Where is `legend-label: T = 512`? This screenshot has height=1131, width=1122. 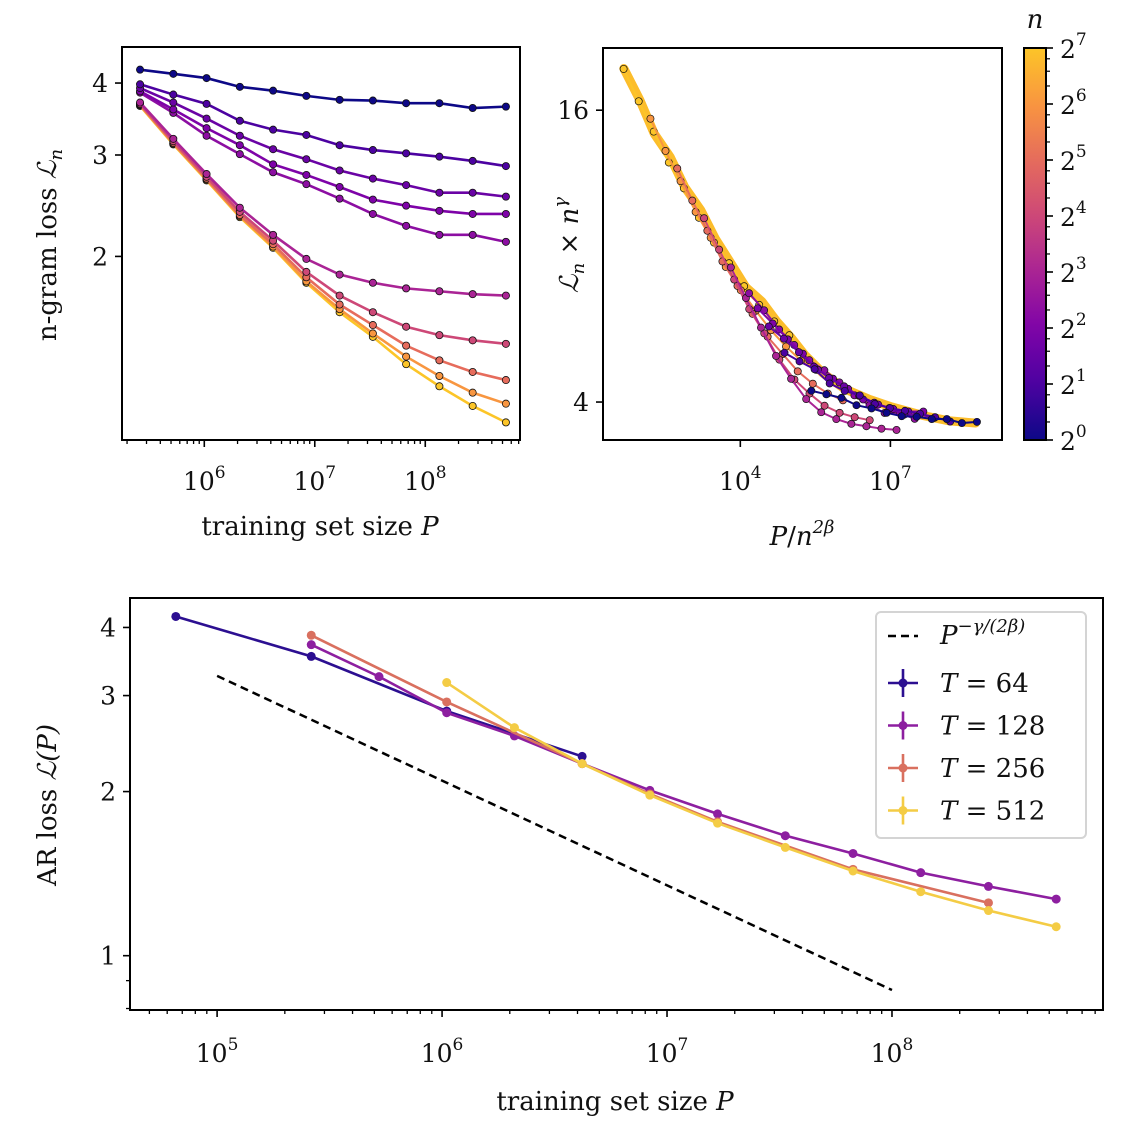
legend-label: T = 512 is located at coordinates (992, 812).